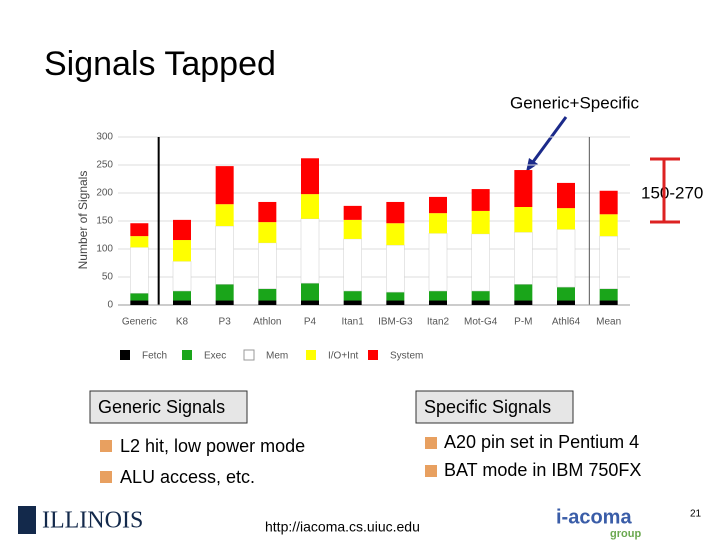  Describe the element at coordinates (160, 64) in the screenshot. I see `slide-title: Signals Tapped` at that location.